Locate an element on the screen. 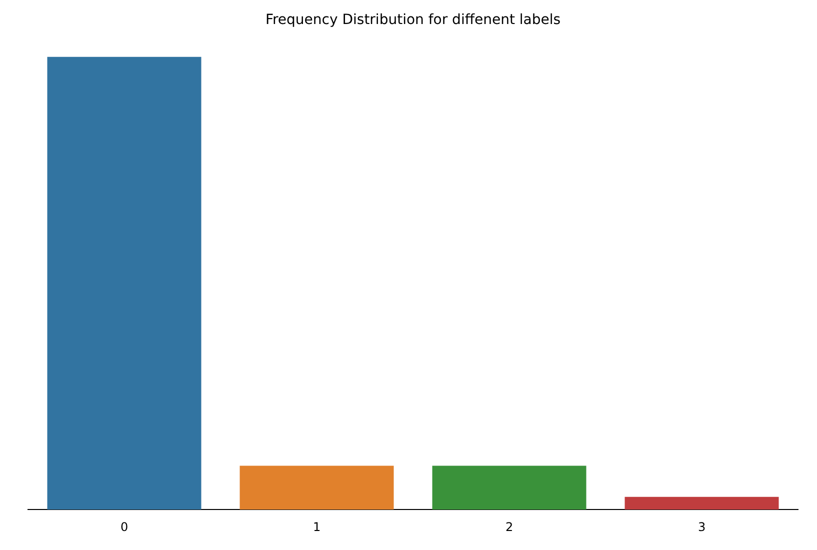  x-tick-label: 3 is located at coordinates (702, 527).